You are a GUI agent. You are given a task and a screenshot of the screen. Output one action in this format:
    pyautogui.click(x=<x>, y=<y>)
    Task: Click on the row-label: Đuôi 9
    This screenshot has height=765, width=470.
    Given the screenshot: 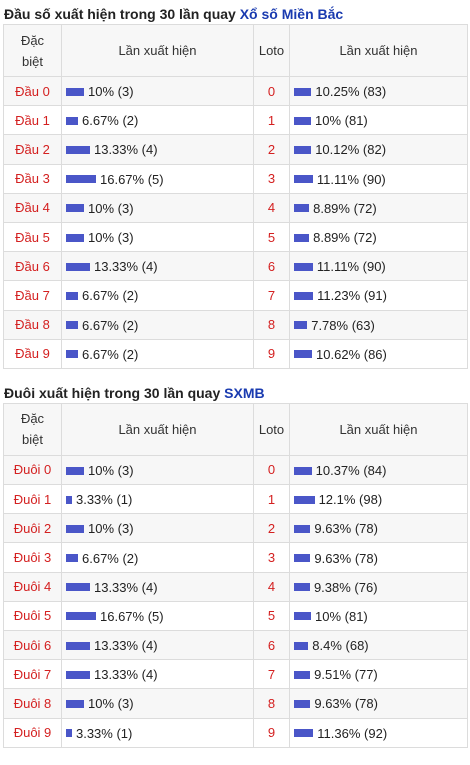 What is the action you would take?
    pyautogui.click(x=32, y=732)
    